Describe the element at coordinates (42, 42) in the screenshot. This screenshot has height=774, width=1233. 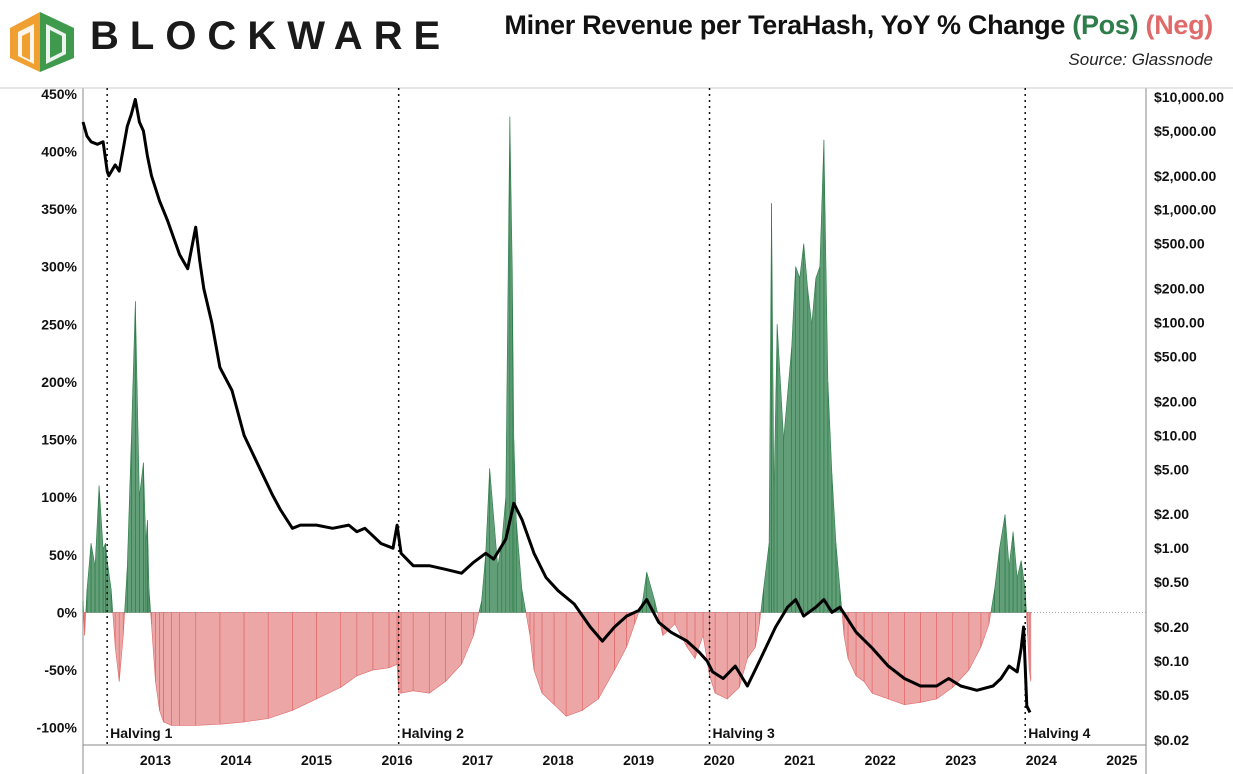
I see `blockware-logo-icon` at that location.